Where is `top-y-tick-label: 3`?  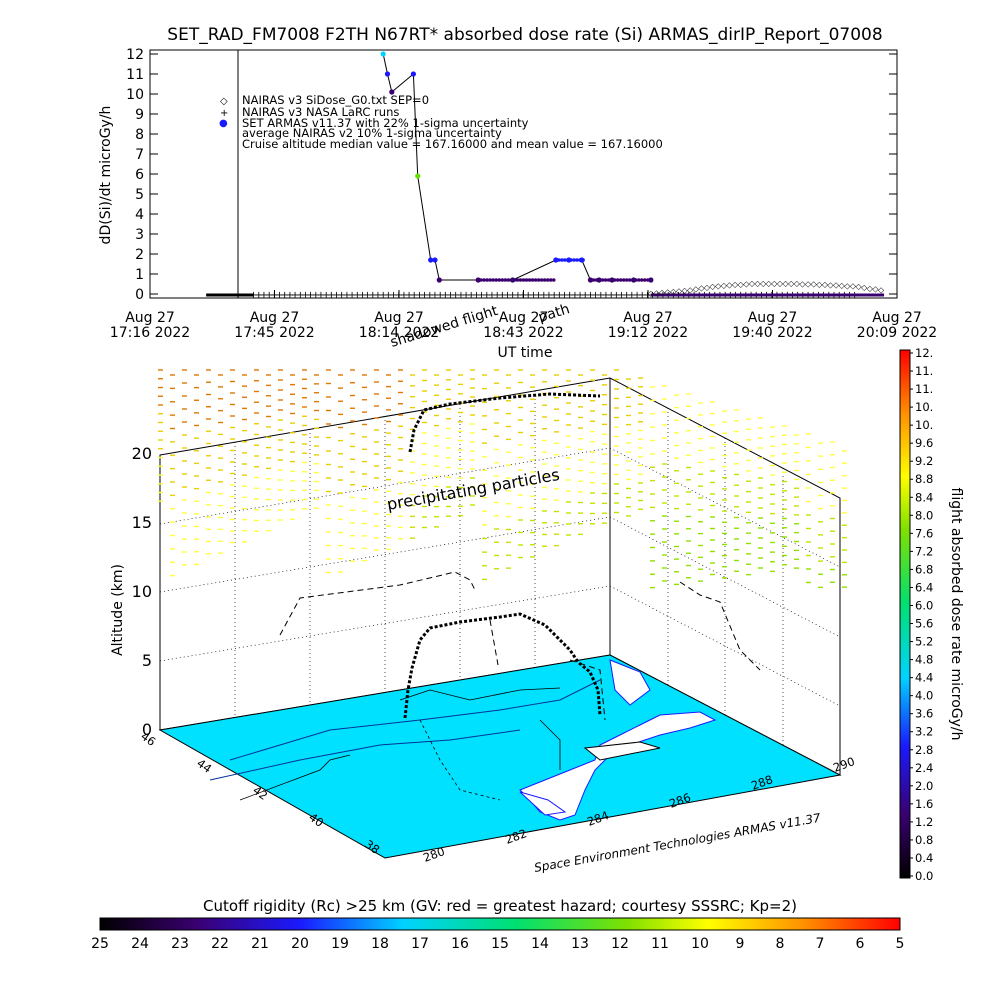
top-y-tick-label: 3 is located at coordinates (139, 235).